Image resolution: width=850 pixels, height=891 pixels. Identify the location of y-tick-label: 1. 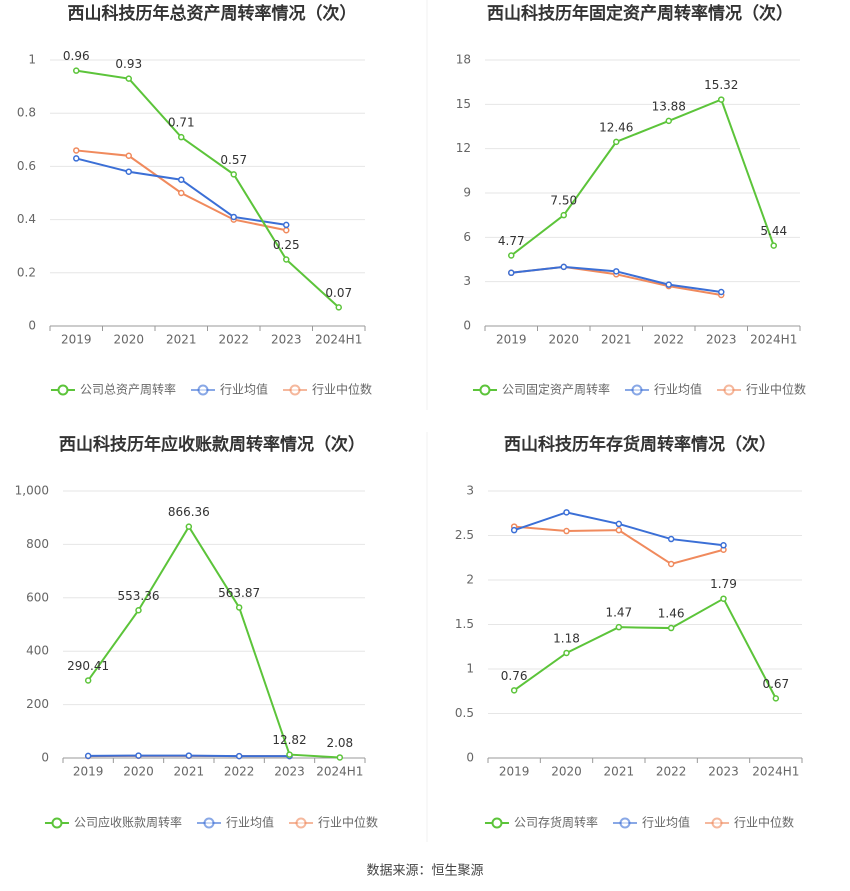
(32, 60).